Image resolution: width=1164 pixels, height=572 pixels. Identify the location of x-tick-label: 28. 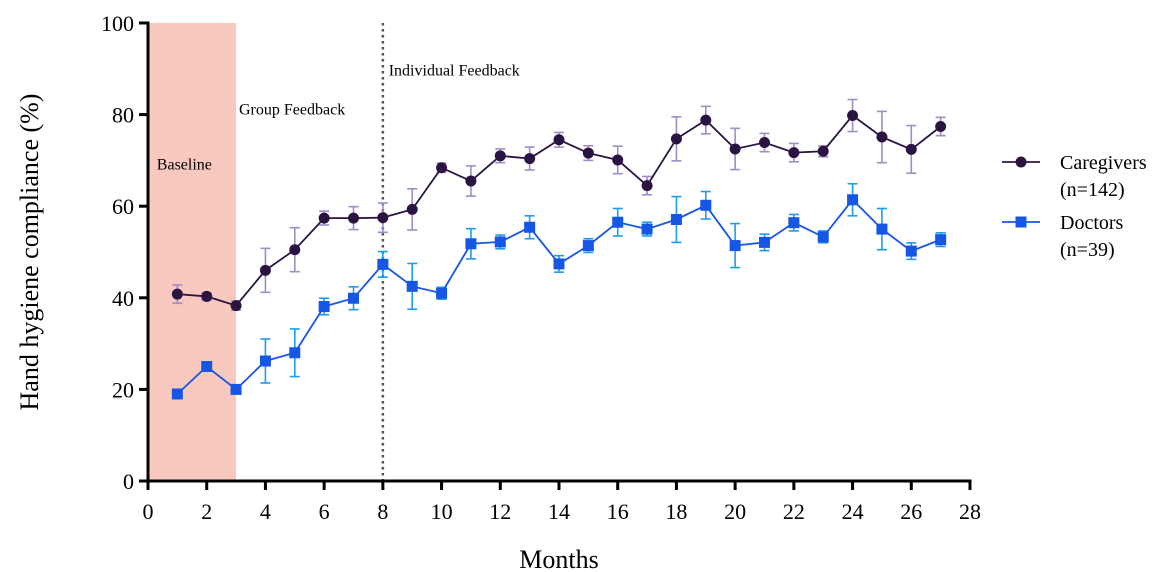
(970, 511).